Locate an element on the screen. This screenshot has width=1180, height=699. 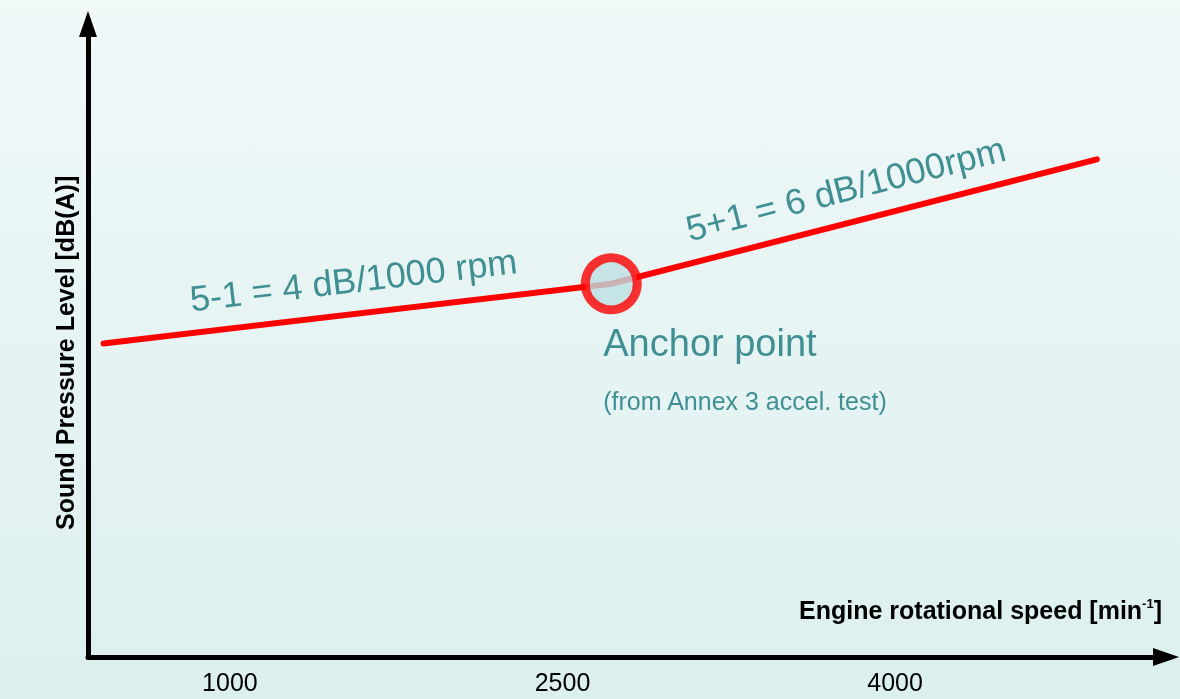
x-tick-label: 2500 is located at coordinates (562, 681).